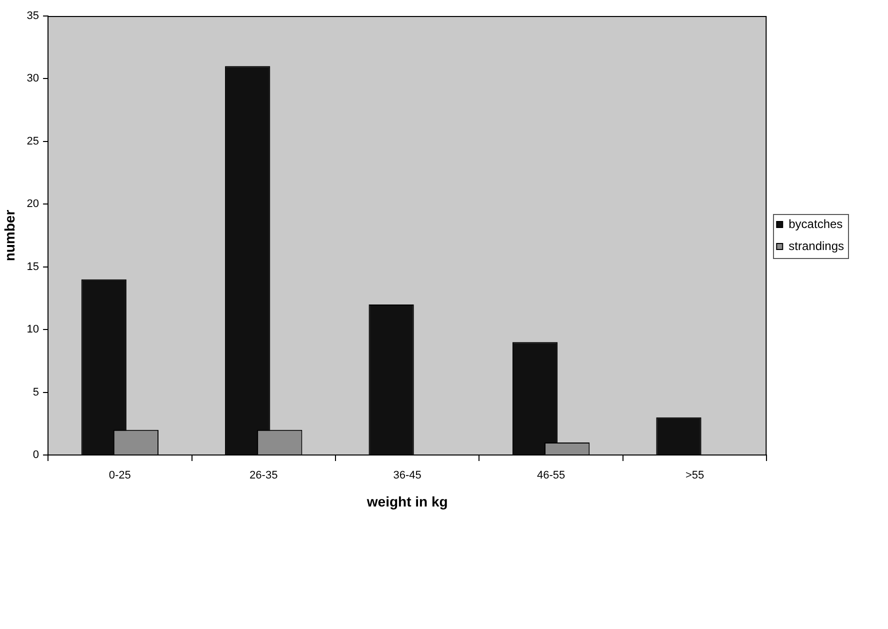  Describe the element at coordinates (407, 501) in the screenshot. I see `x-axis-title: weight in kg` at that location.